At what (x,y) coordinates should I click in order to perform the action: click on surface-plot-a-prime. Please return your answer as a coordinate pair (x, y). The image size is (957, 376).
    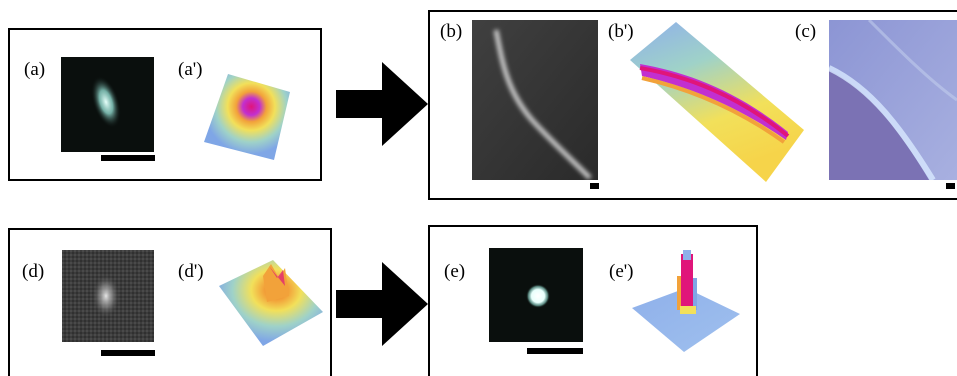
    Looking at the image, I should click on (248, 116).